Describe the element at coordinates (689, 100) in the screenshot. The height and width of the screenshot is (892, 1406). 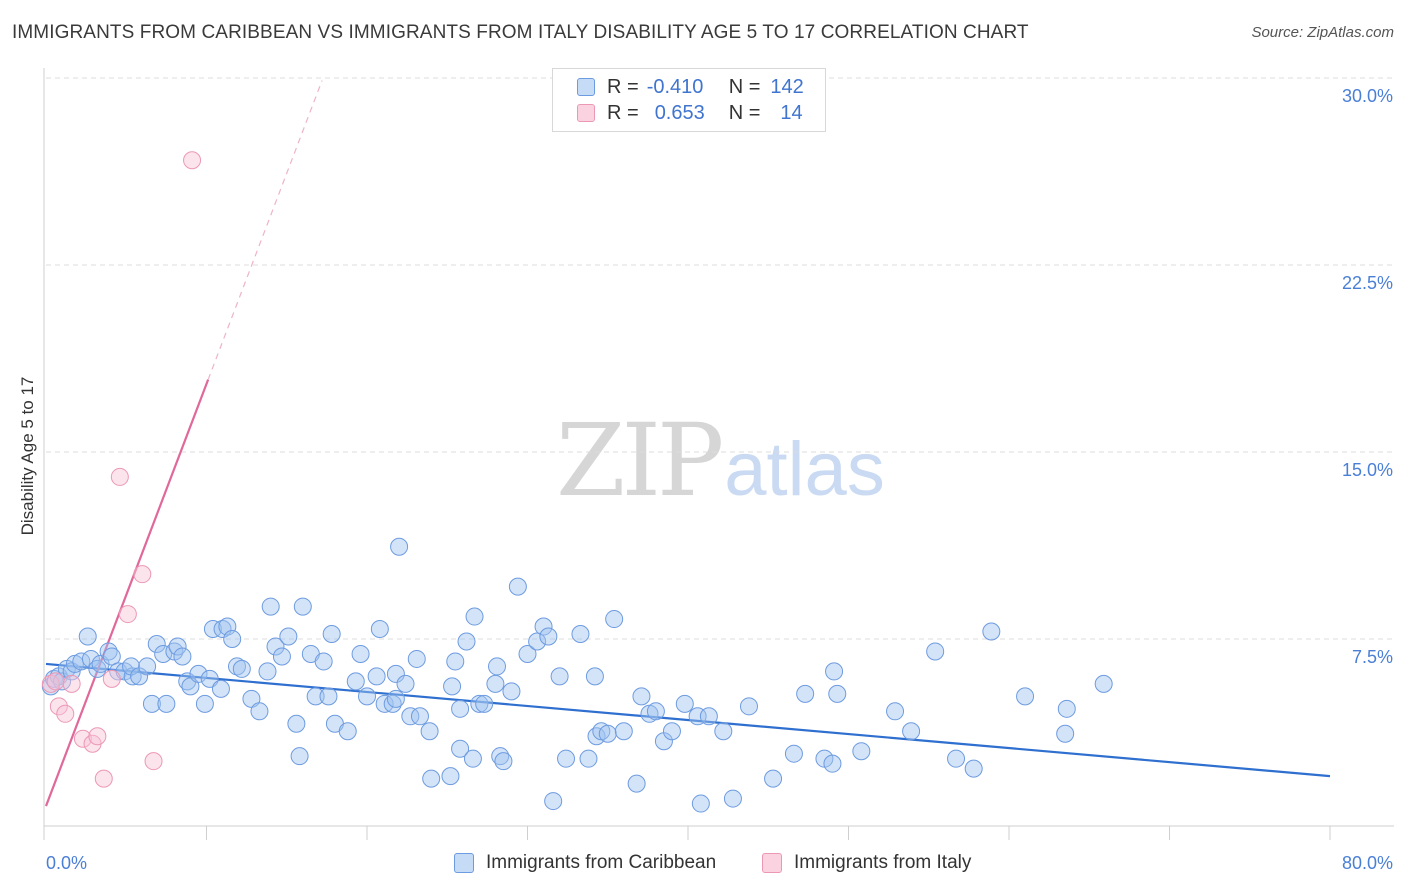
I see `correlation-legend: R = -0.410 N = 142 R = 0.653 N = 14` at that location.